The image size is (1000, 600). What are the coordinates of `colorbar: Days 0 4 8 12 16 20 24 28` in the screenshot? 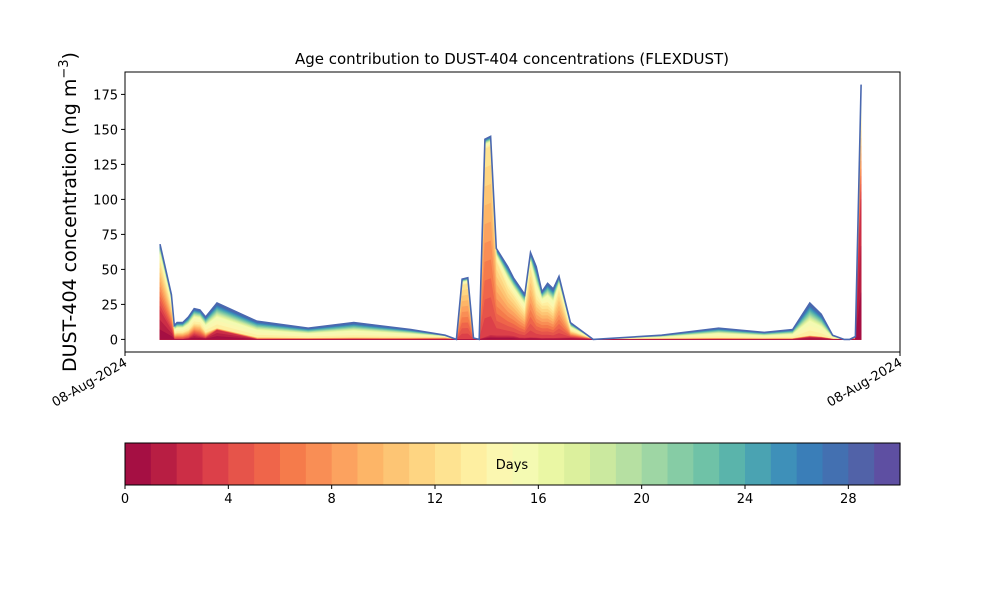 It's located at (511, 474).